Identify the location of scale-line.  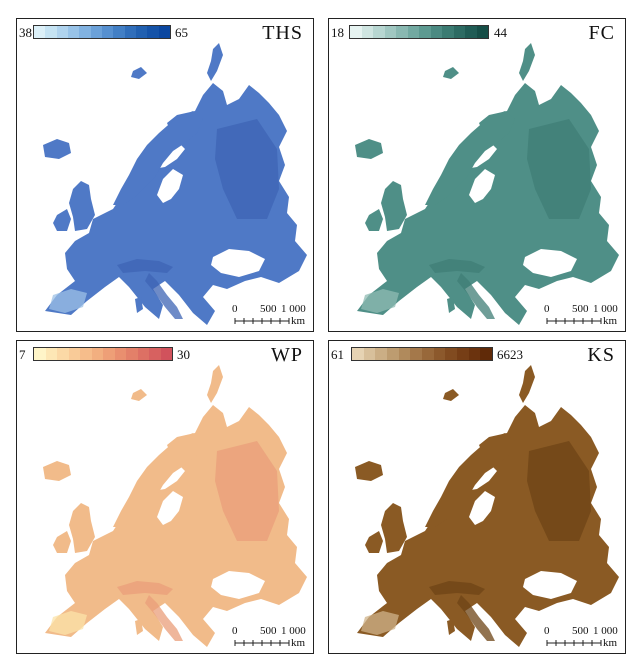
(574, 321).